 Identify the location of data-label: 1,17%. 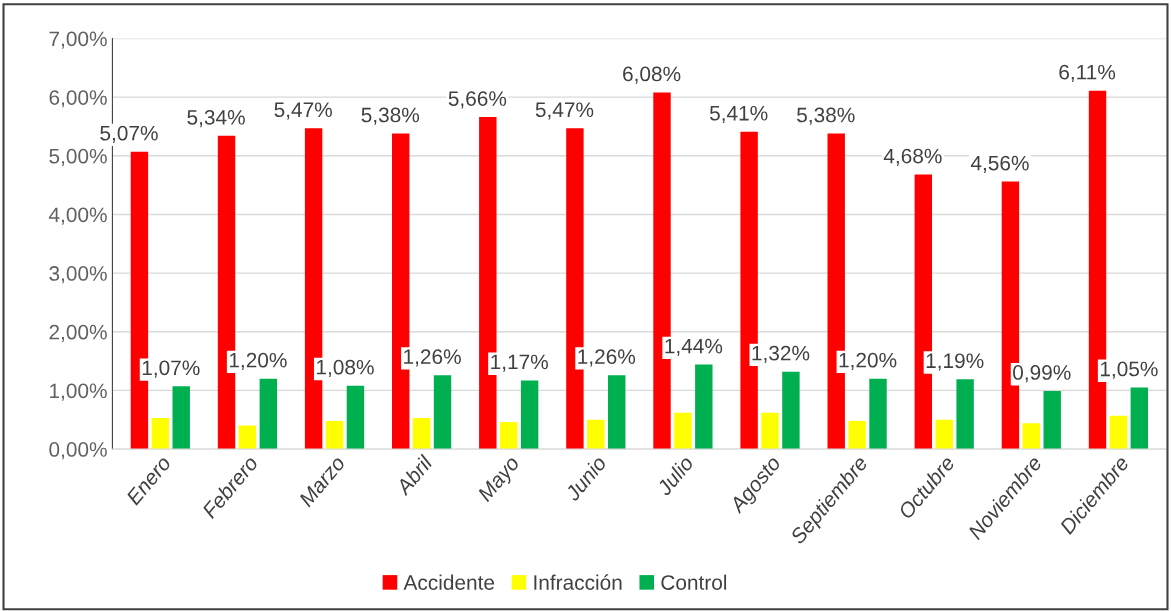
(519, 363).